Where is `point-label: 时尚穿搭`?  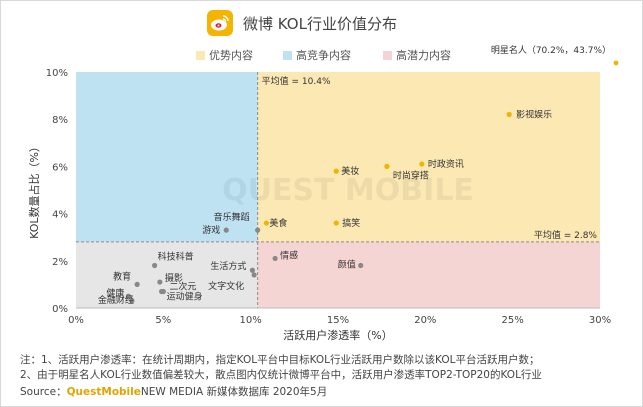 point-label: 时尚穿搭 is located at coordinates (411, 175).